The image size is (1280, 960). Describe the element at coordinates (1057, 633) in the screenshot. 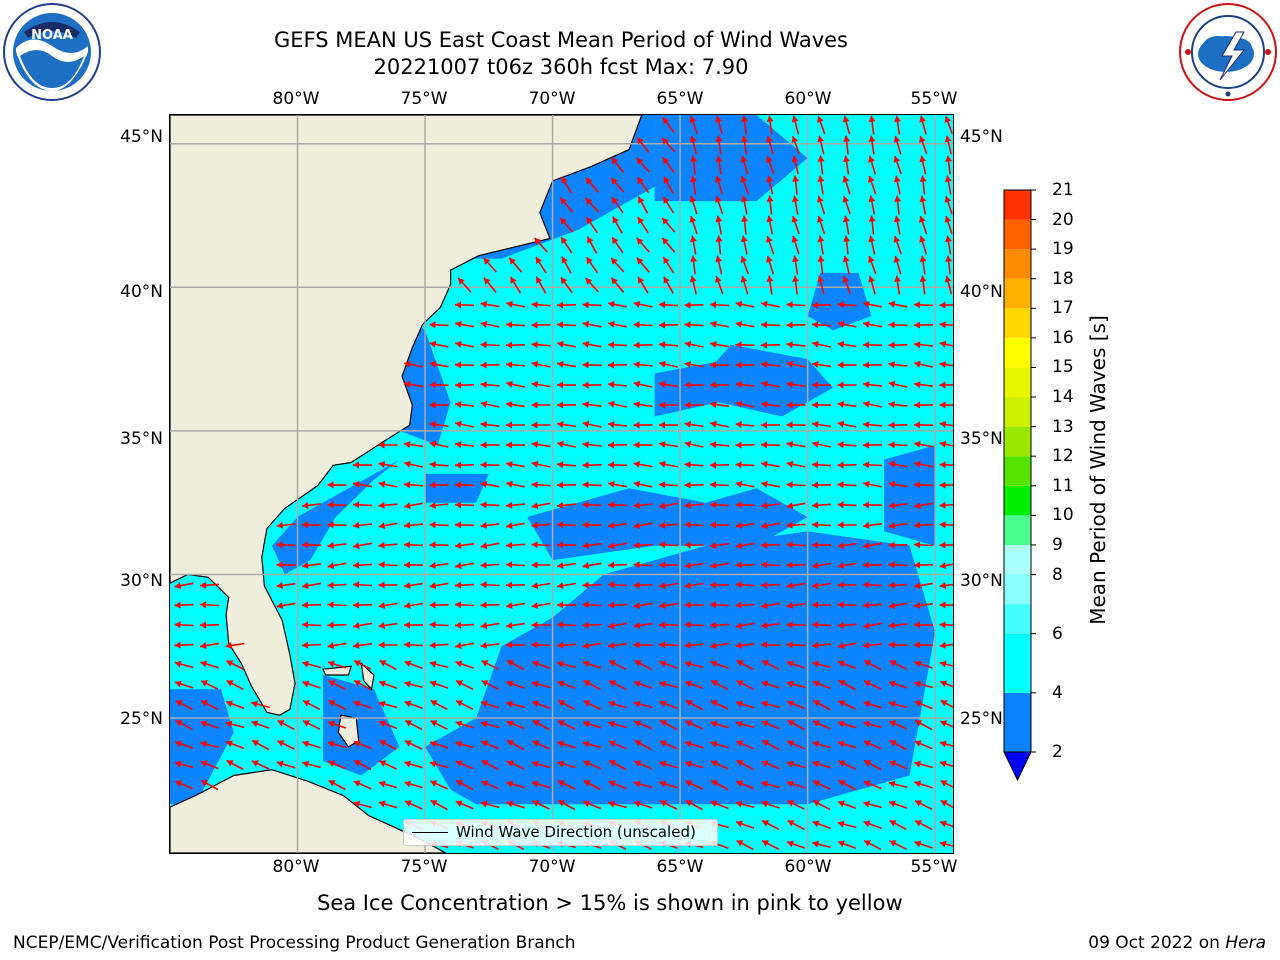

I see `colorbar-tick-label: 6` at that location.